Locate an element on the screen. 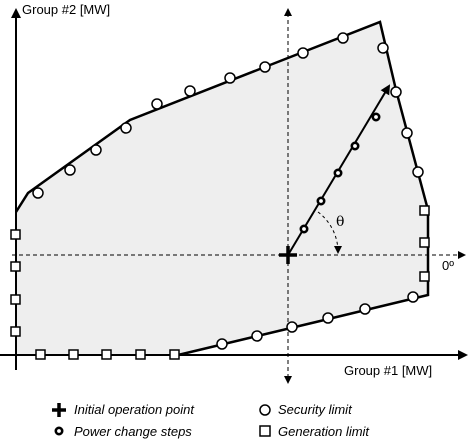 Image resolution: width=474 pixels, height=445 pixels. y-axis-label: Group #2 [MW] is located at coordinates (66, 9).